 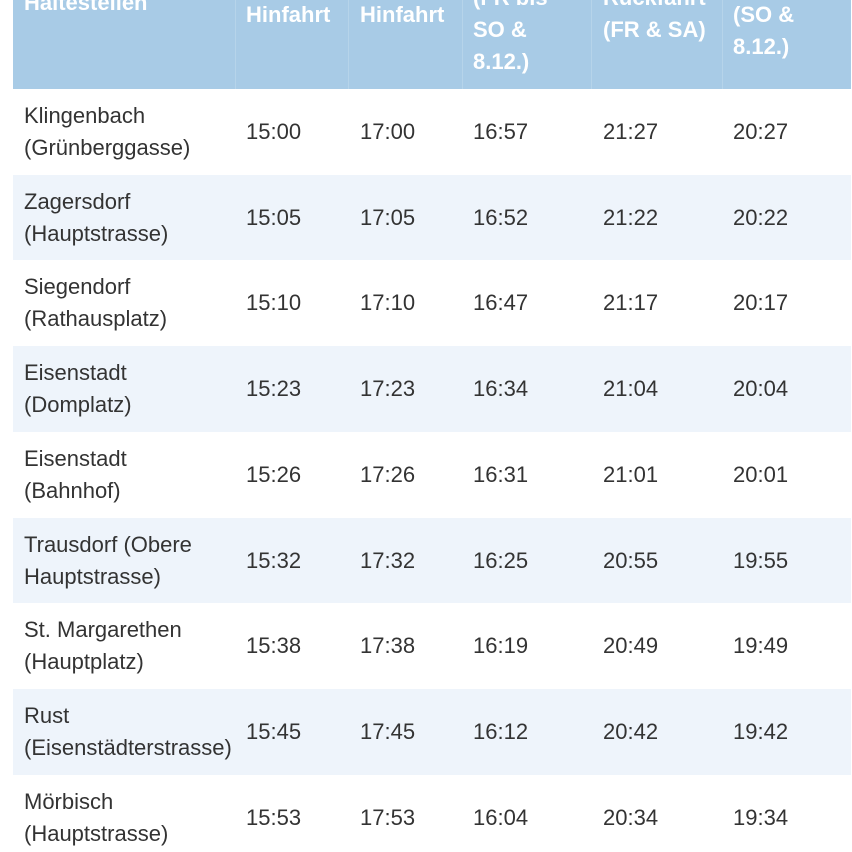 What do you see at coordinates (761, 217) in the screenshot?
I see `departure-time: 20:22` at bounding box center [761, 217].